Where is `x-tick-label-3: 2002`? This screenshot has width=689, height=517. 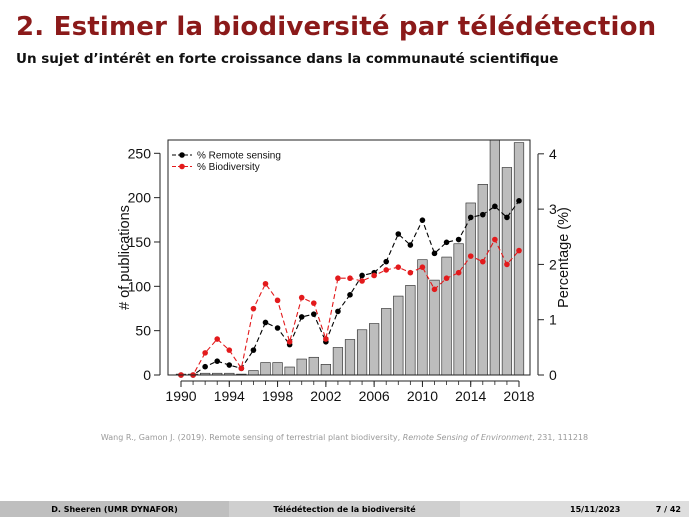 x-tick-label-3: 2002 is located at coordinates (325, 396).